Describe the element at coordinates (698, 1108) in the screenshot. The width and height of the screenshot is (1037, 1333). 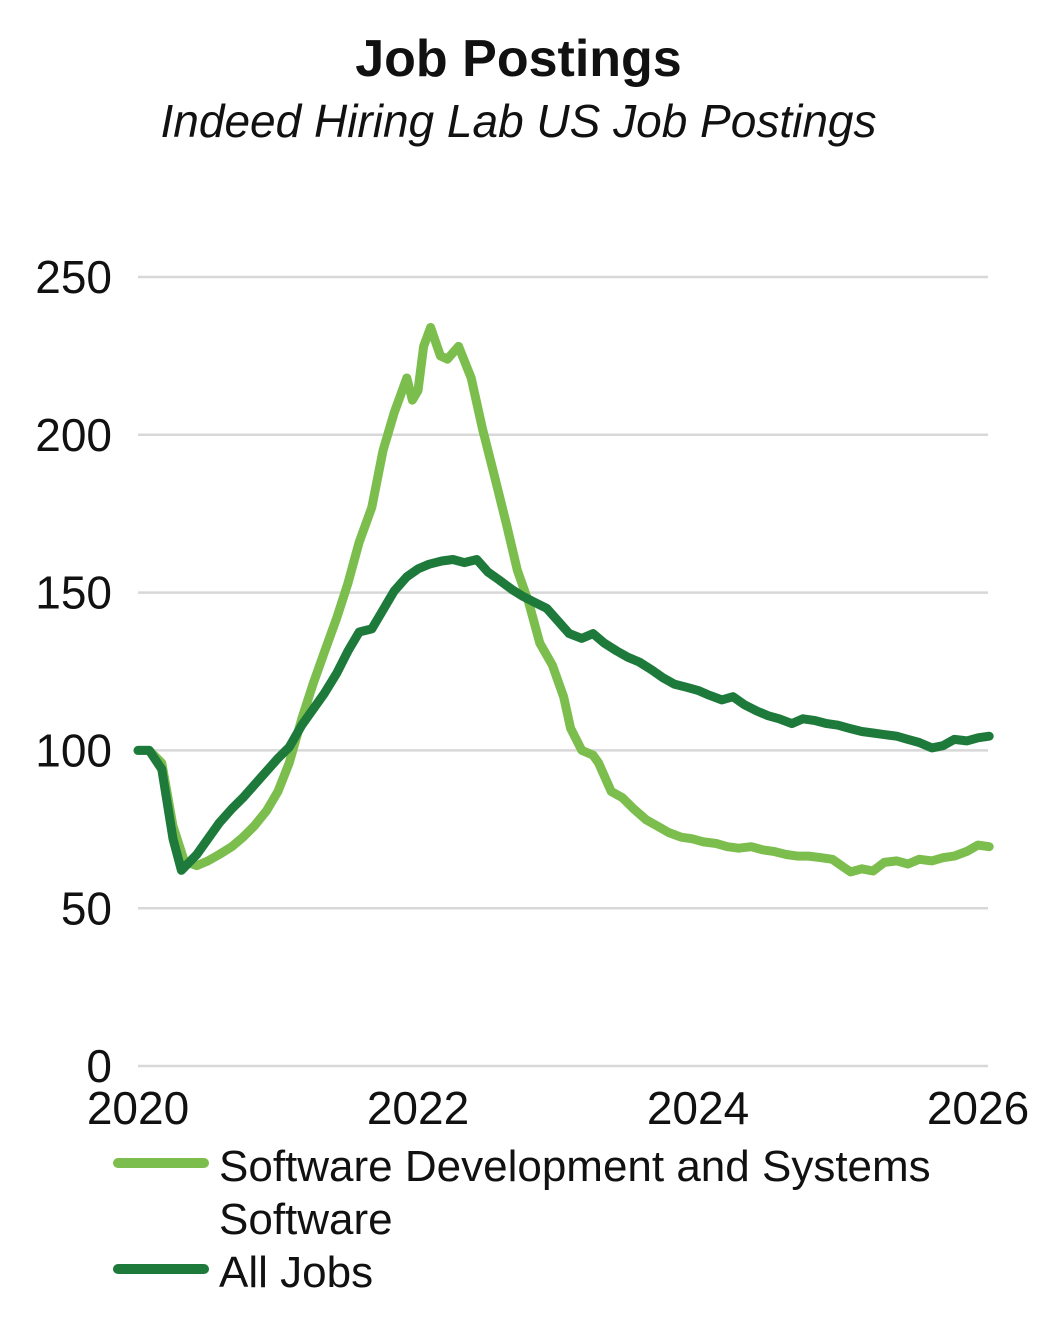
I see `x-tick-label-2024: 2024` at that location.